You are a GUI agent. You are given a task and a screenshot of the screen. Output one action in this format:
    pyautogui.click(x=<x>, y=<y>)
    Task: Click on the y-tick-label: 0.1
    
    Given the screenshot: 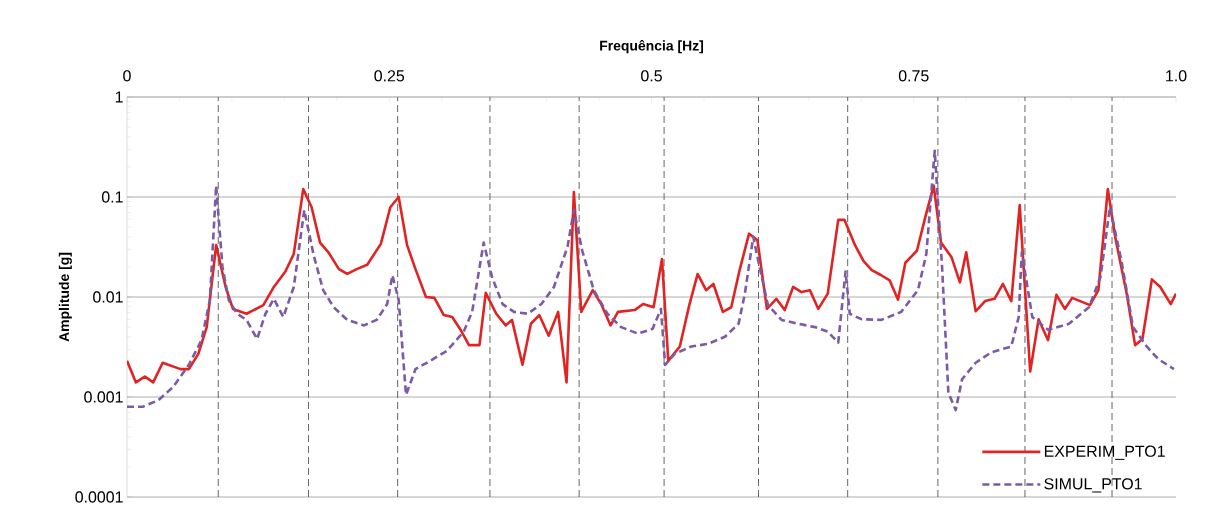 What is the action you would take?
    pyautogui.click(x=112, y=197)
    